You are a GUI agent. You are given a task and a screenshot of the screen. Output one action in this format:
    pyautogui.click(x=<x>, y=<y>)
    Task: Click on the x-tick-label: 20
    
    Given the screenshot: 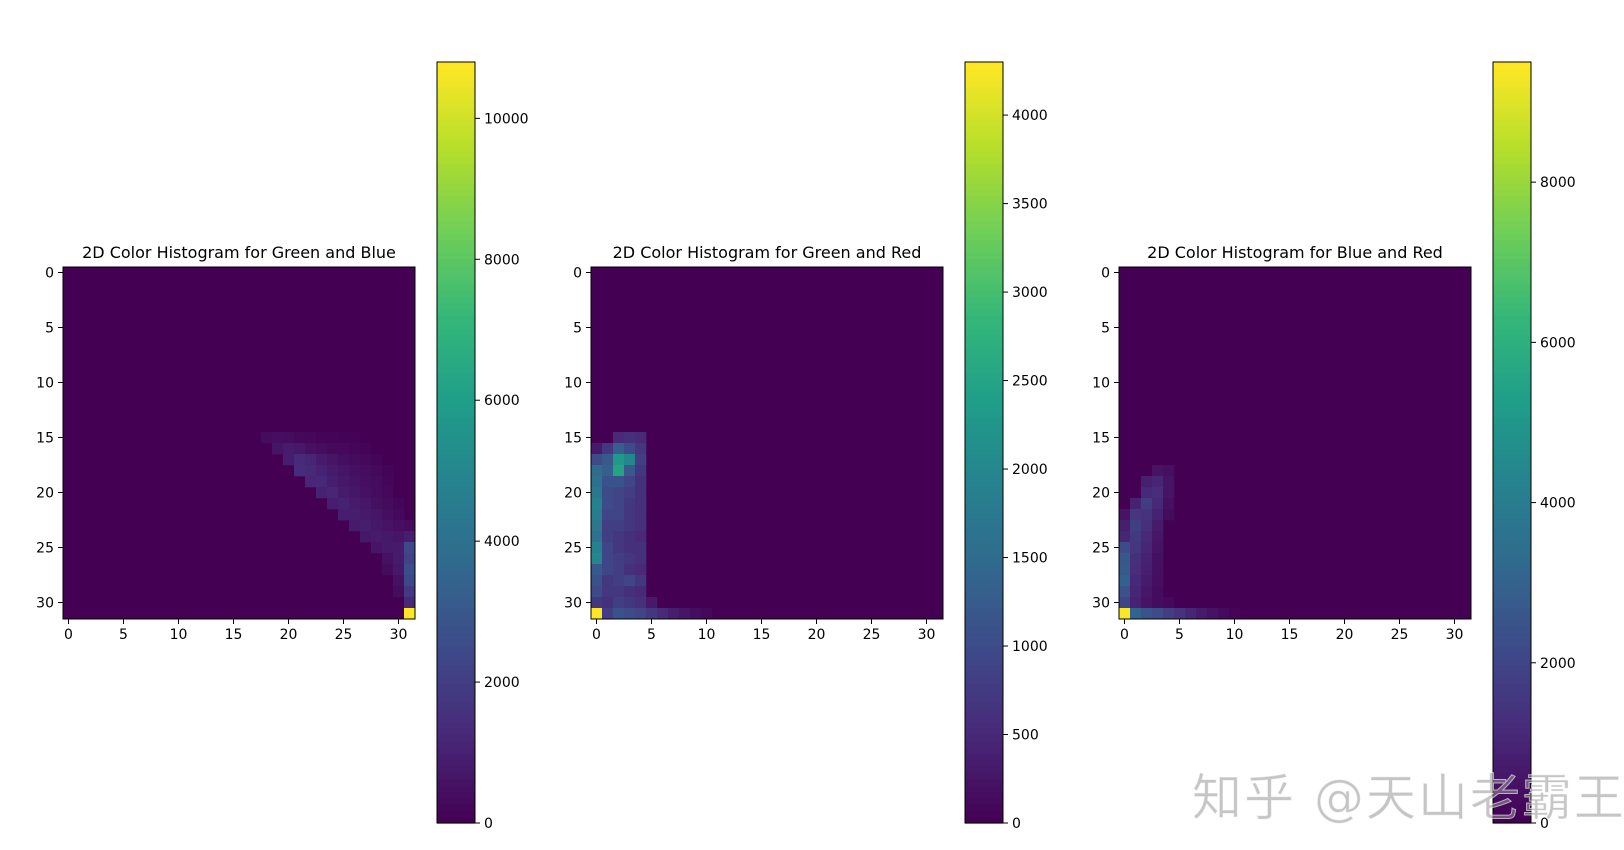 What is the action you would take?
    pyautogui.click(x=1345, y=635)
    